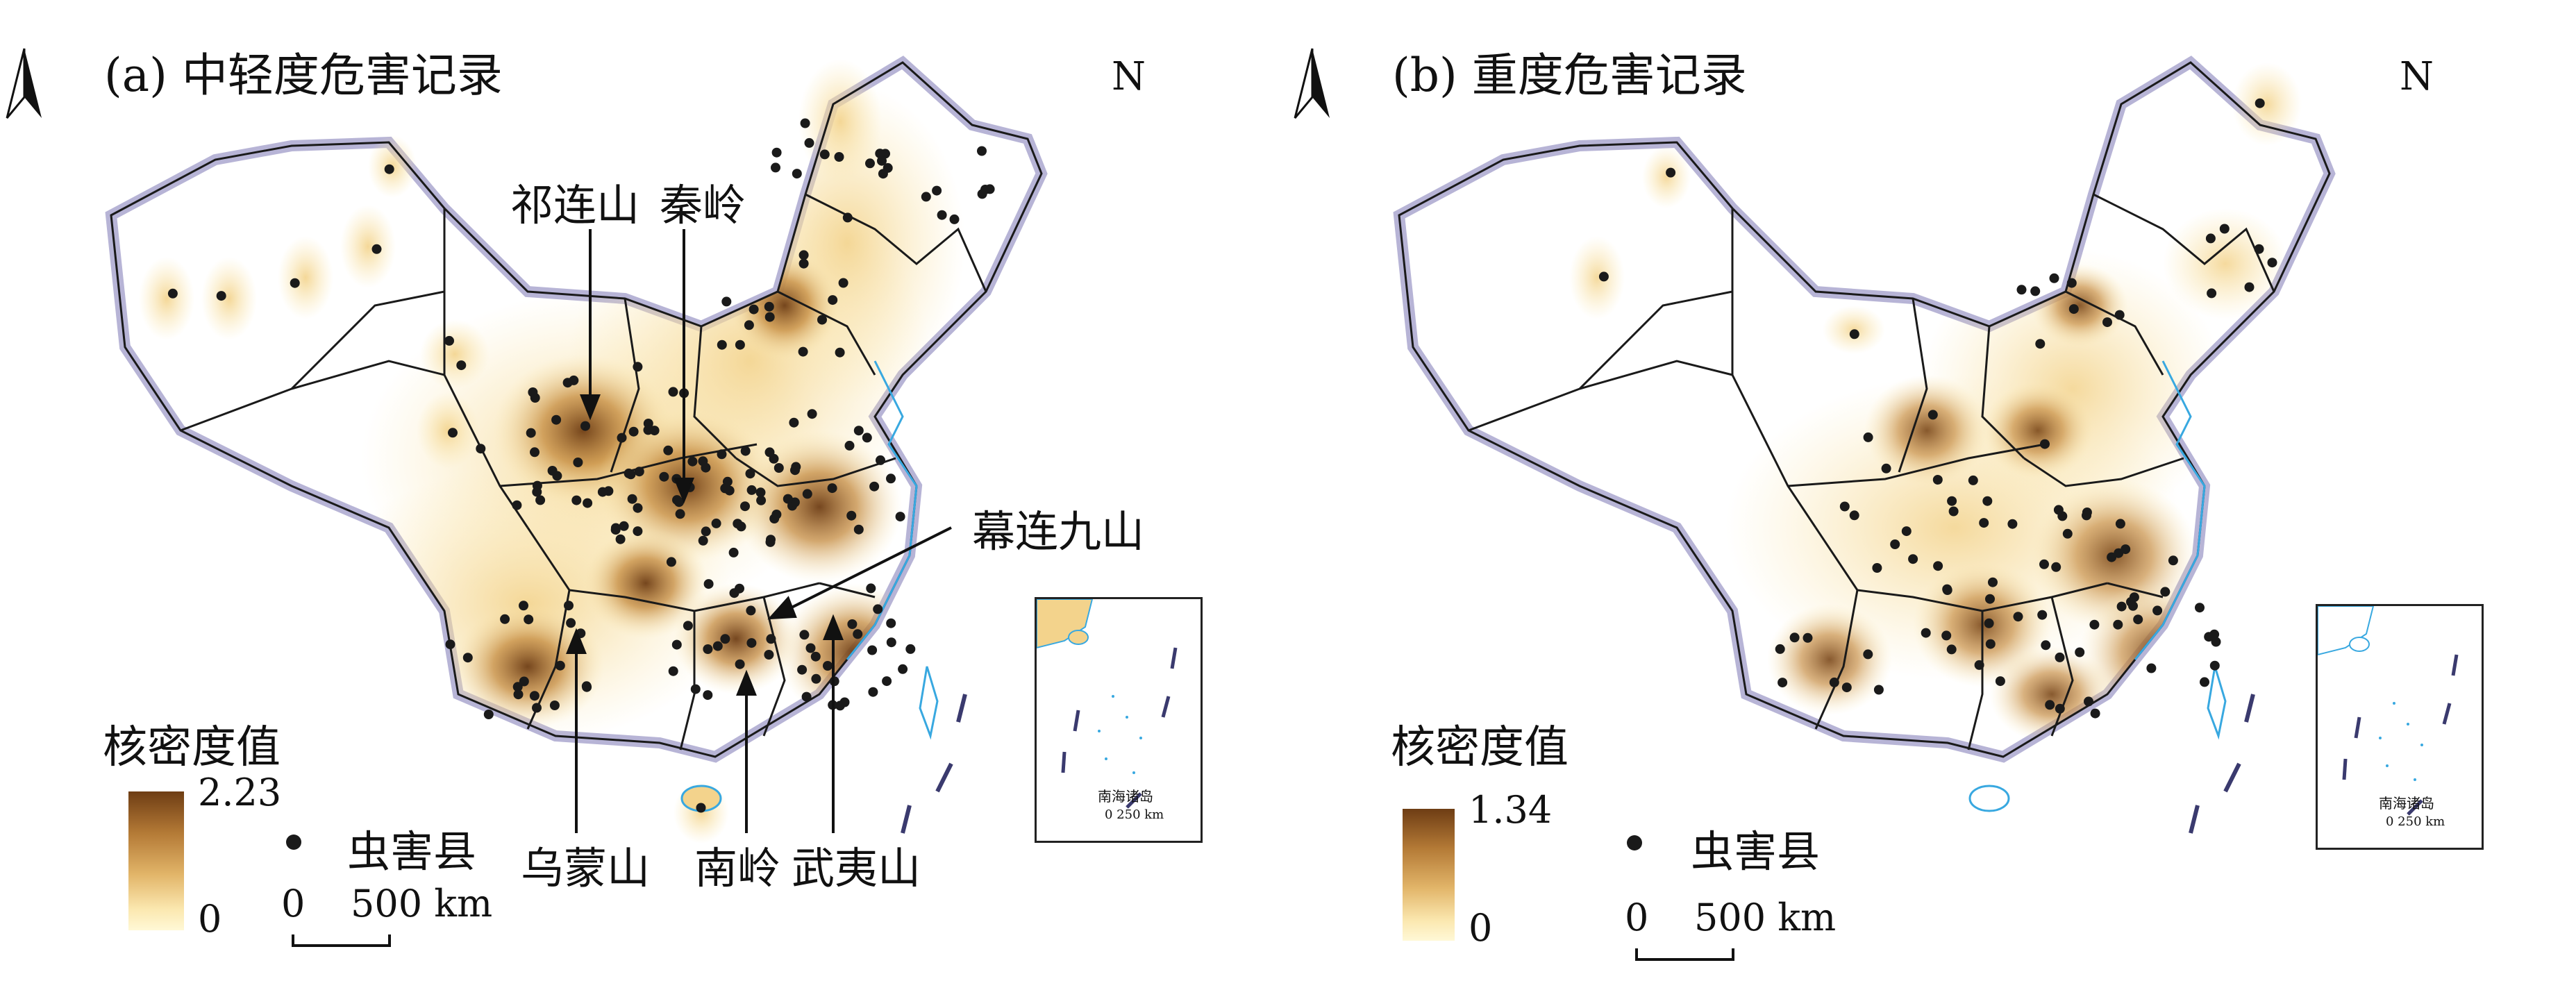 The width and height of the screenshot is (2576, 981). I want to click on inset-label: 南海诸岛, so click(1125, 796).